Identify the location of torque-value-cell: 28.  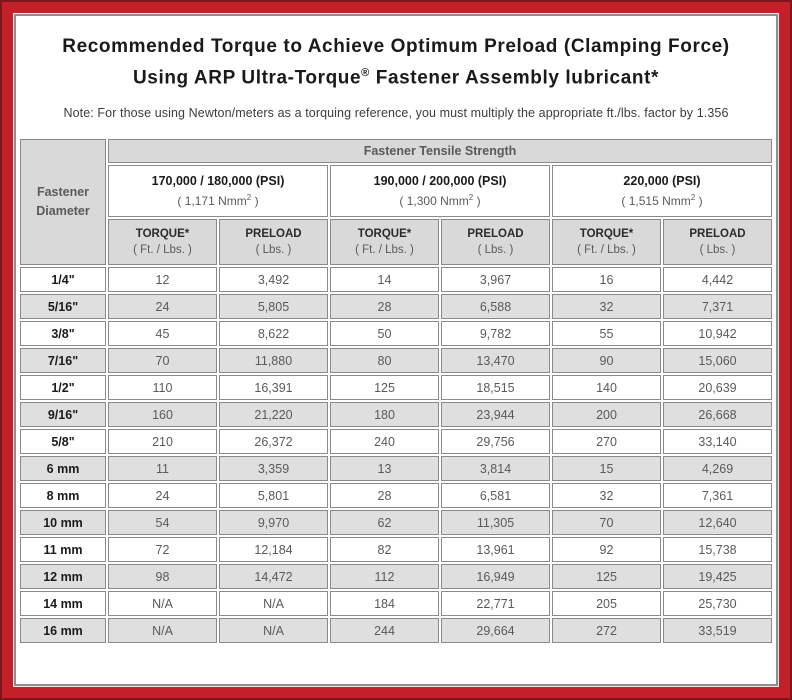
(384, 496).